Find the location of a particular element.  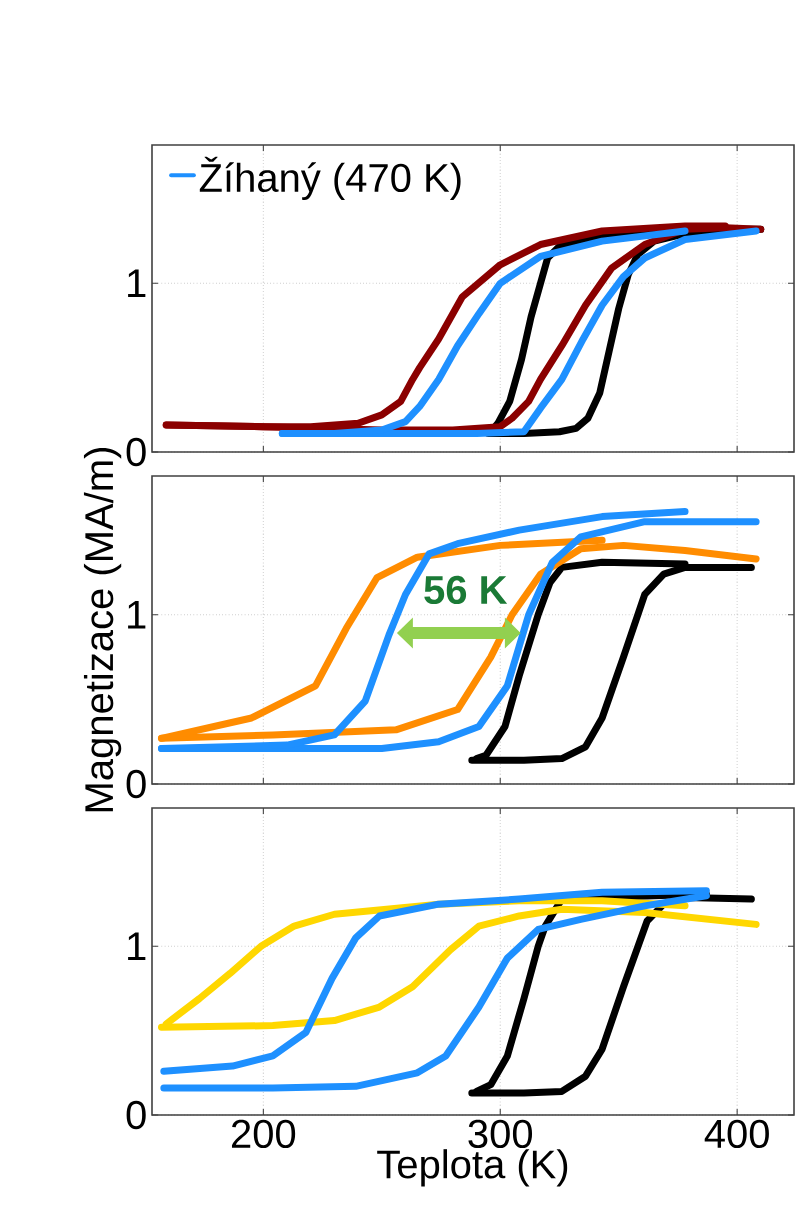

x-tick-label: 400 is located at coordinates (736, 1134).